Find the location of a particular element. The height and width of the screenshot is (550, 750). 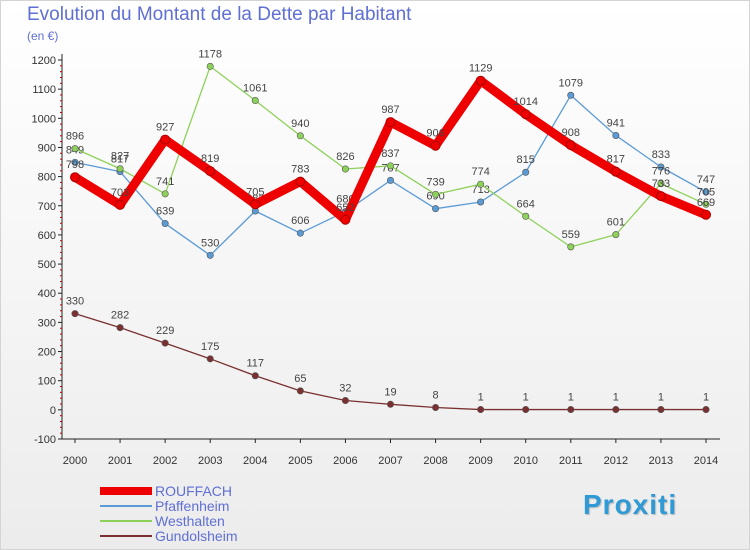

y-tick-label: 500 is located at coordinates (47, 265).